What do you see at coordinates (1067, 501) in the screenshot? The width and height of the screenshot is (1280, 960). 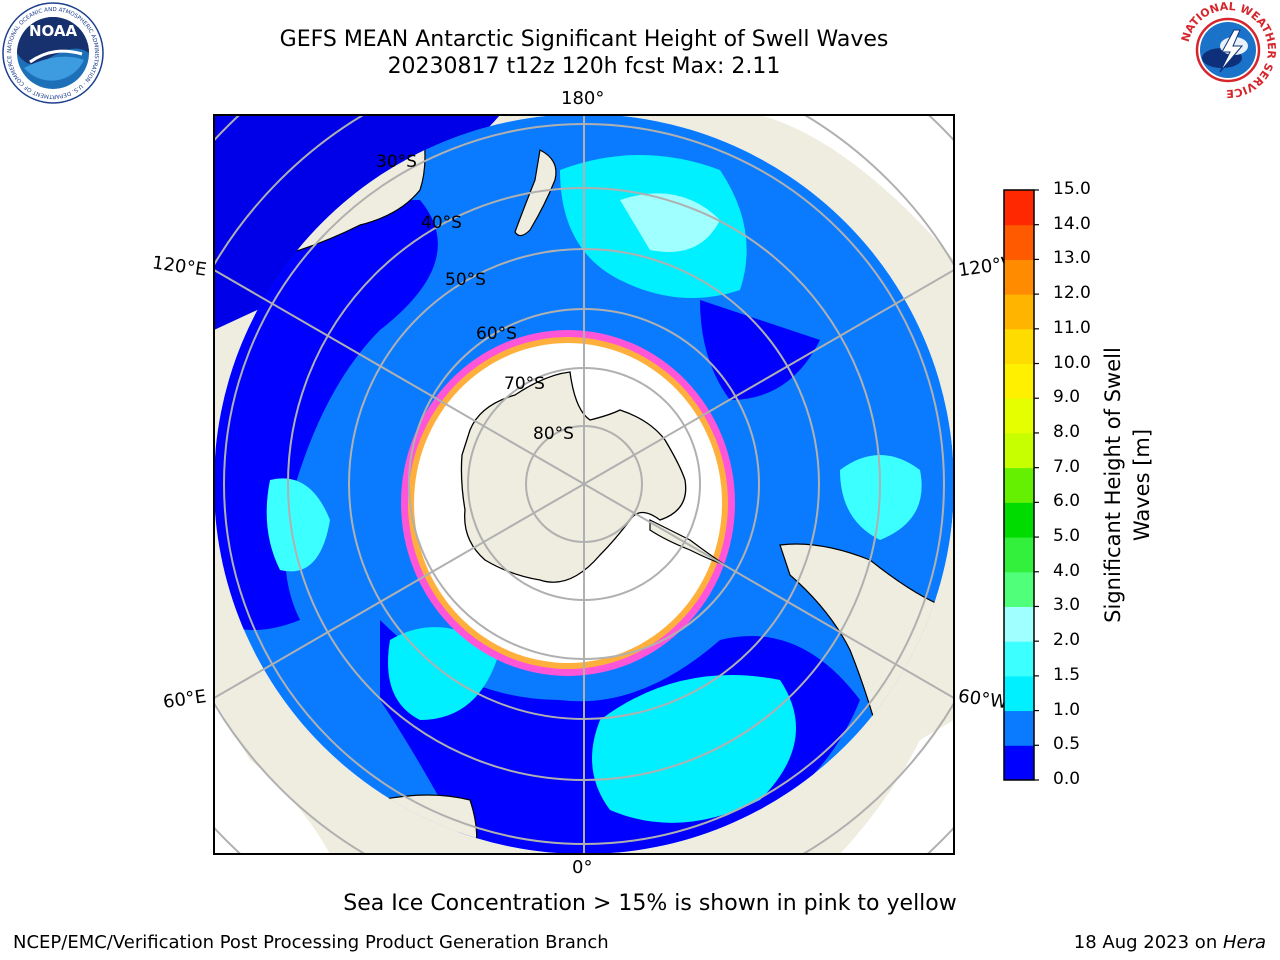 I see `colorbar-tick-label: 6.0` at bounding box center [1067, 501].